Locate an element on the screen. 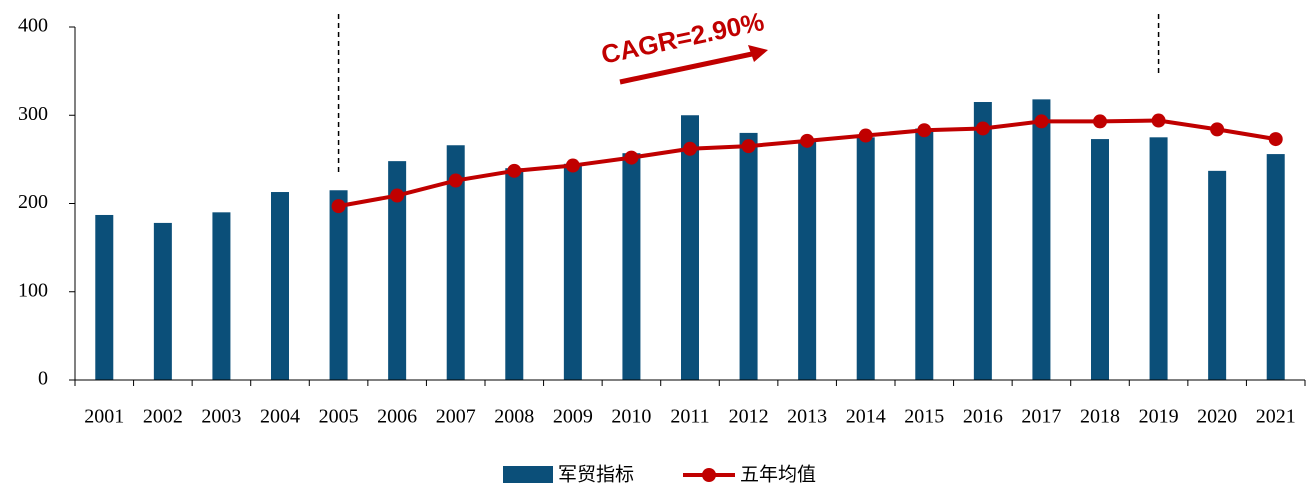 This screenshot has width=1314, height=486. y-tick-label: 100 is located at coordinates (33, 290).